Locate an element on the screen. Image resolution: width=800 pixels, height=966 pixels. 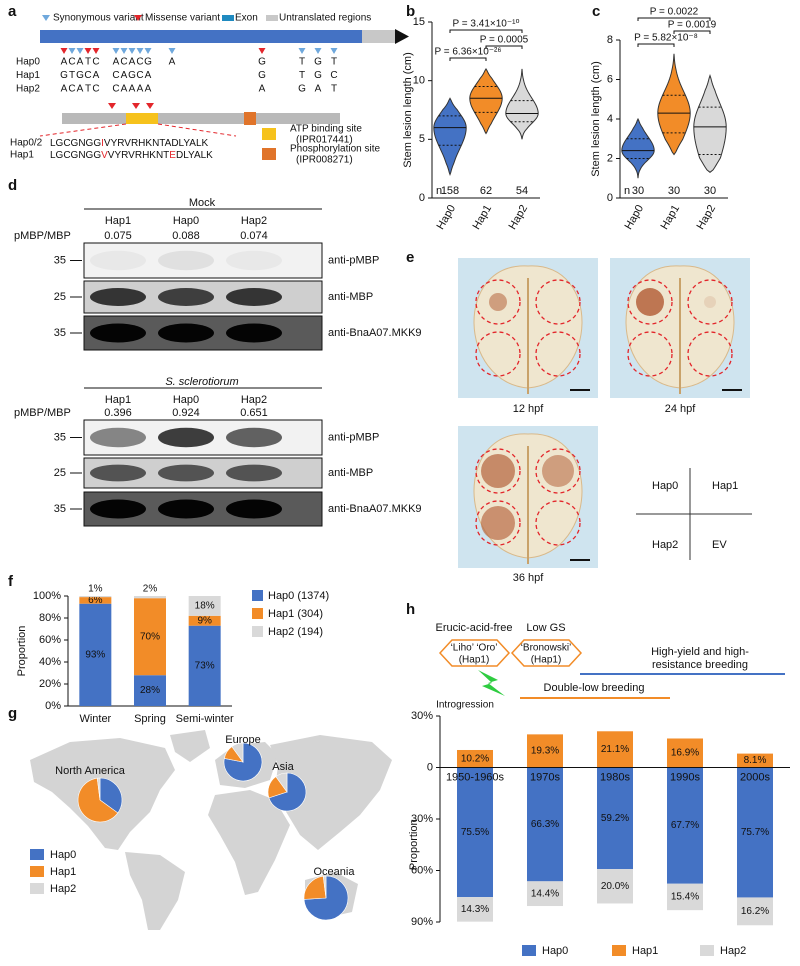
south-america is located at coordinates (155, 891).